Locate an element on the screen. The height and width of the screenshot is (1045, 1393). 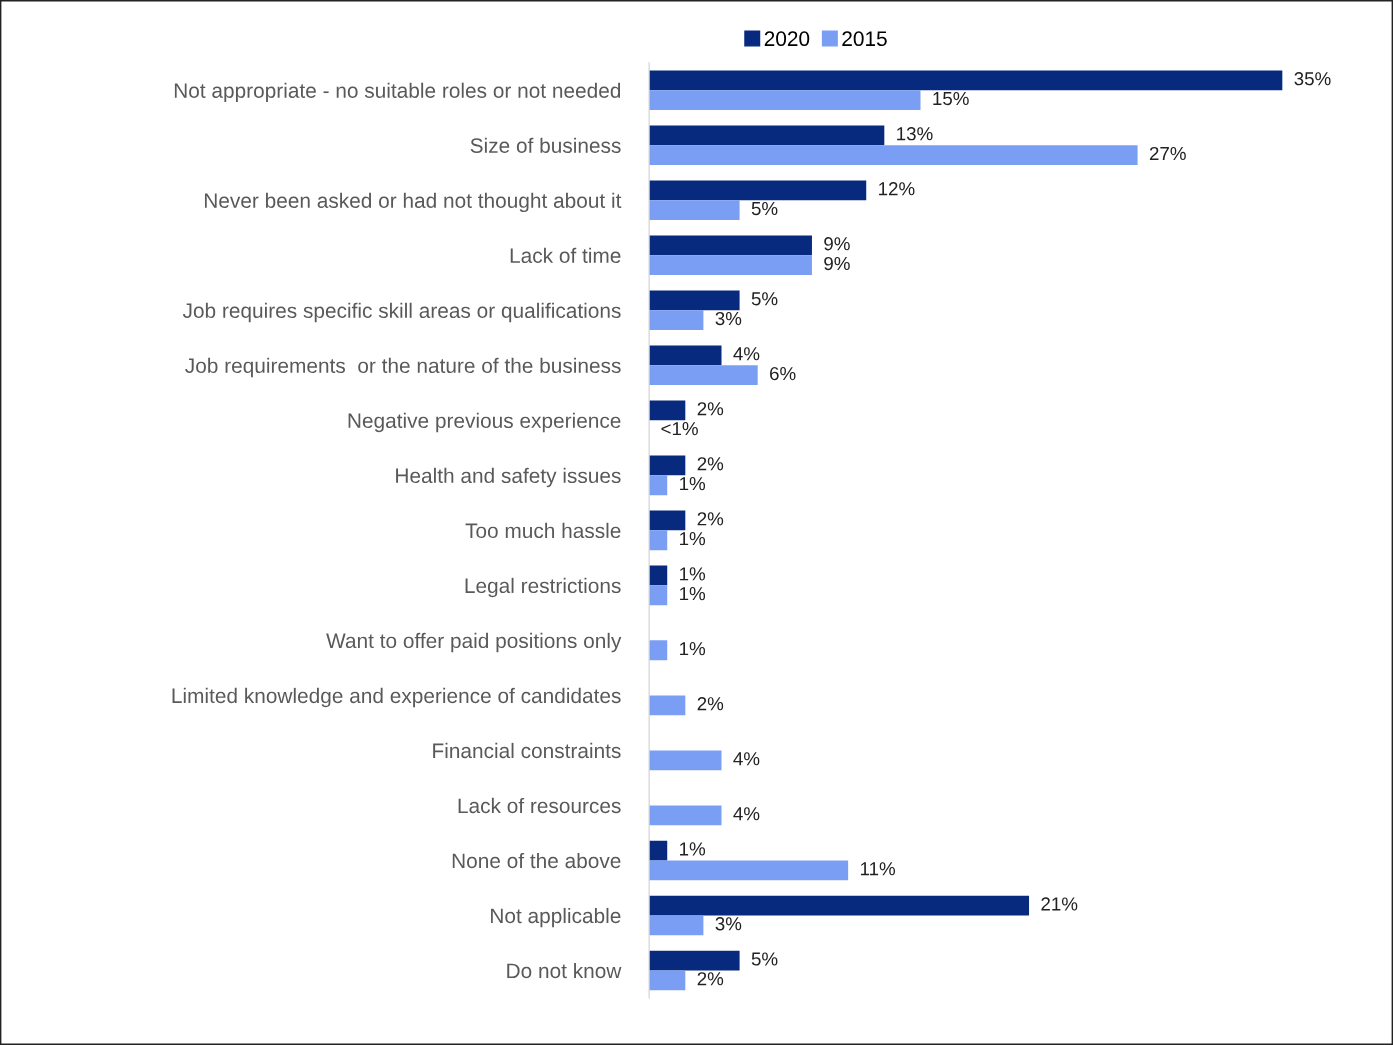
y-tick-label: Do not know is located at coordinates (564, 970).